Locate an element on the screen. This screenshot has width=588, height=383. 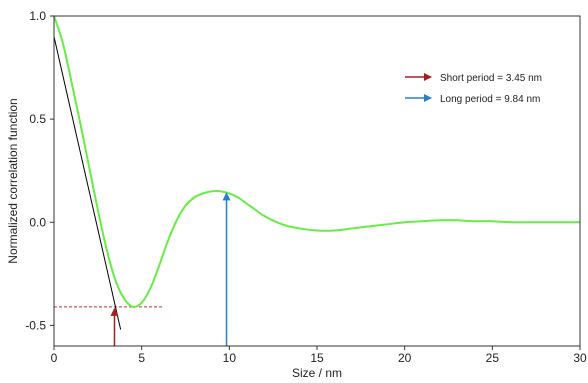
y-axis-title: Normalized correlation function is located at coordinates (13, 180).